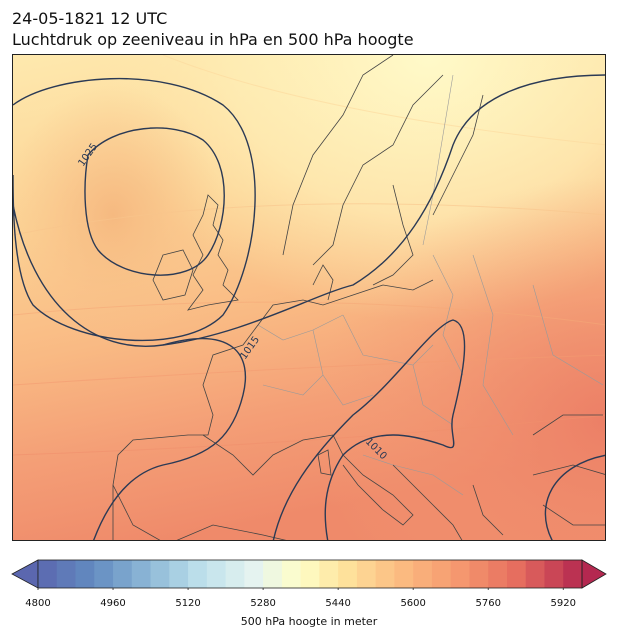 The image size is (618, 639). I want to click on colorbar-frame, so click(310, 574).